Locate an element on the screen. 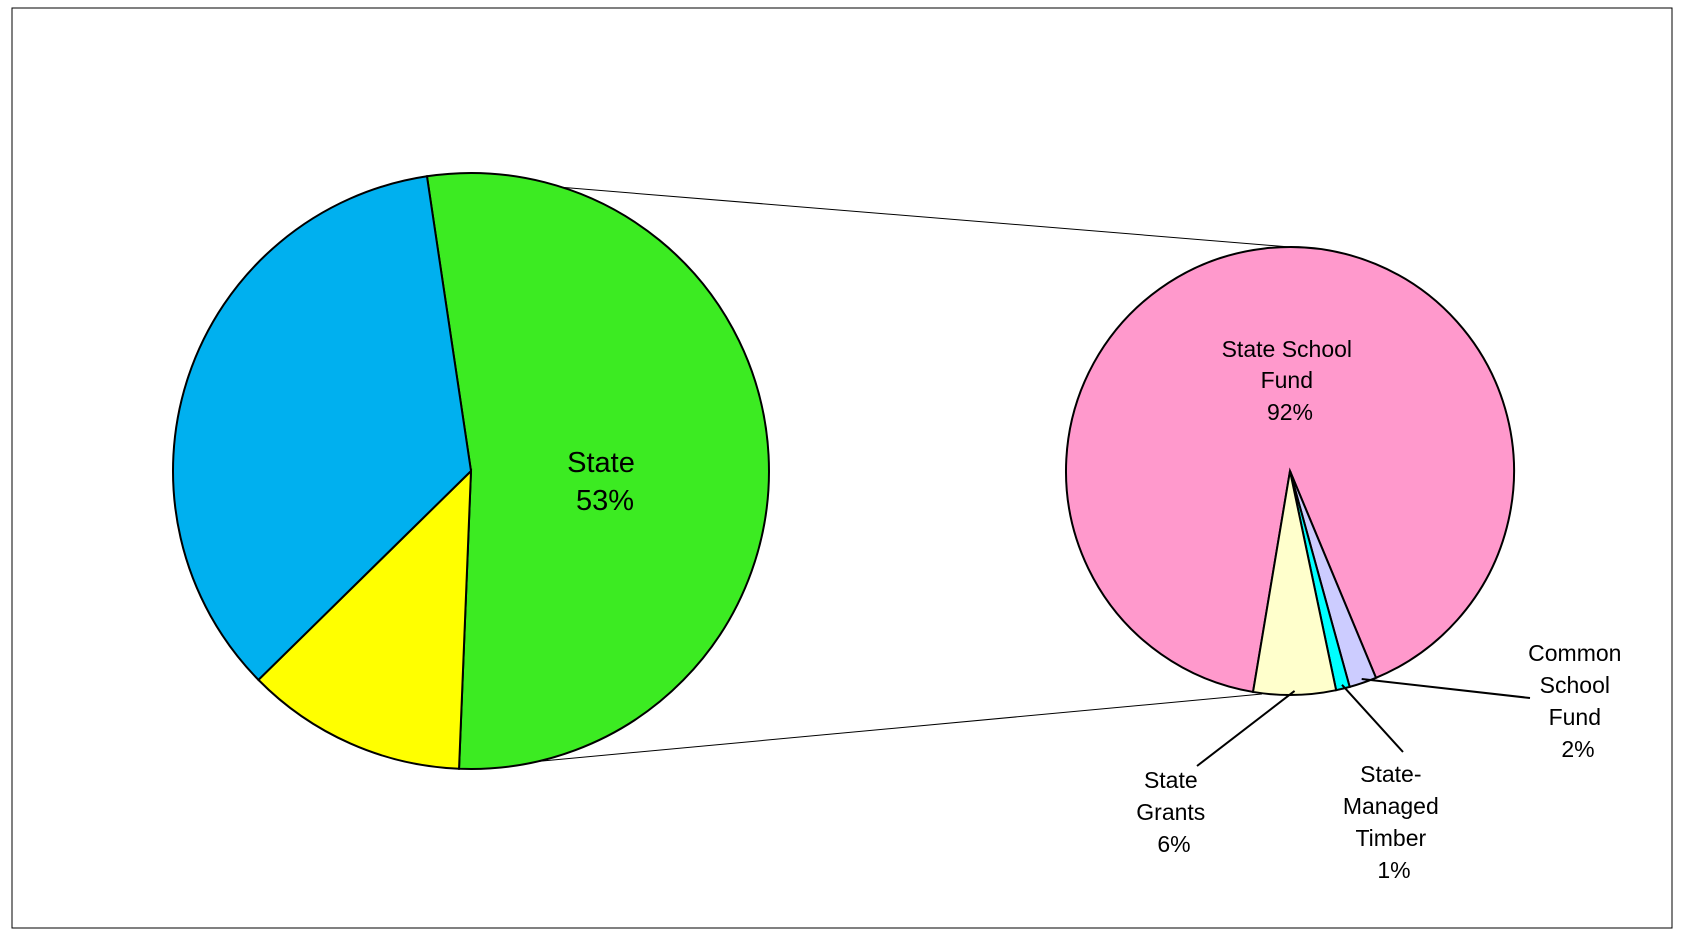 This screenshot has height=931, width=1681. state-label: State 53% is located at coordinates (605, 482).